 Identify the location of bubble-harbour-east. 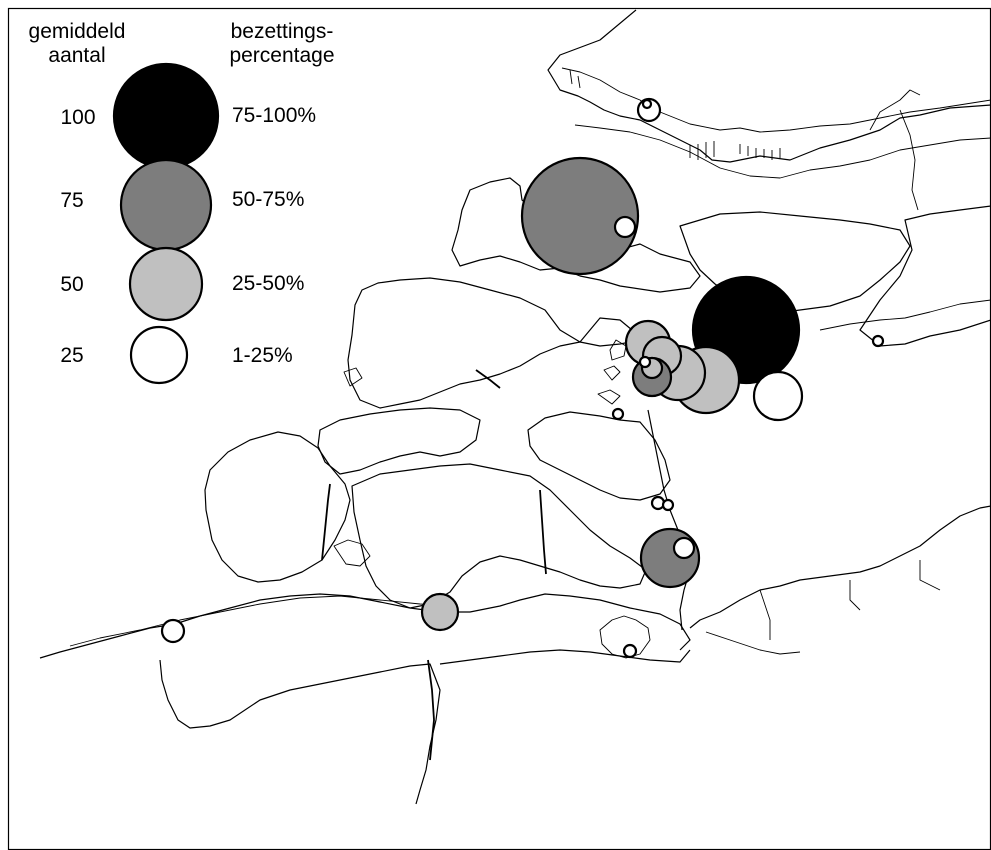
(878, 341).